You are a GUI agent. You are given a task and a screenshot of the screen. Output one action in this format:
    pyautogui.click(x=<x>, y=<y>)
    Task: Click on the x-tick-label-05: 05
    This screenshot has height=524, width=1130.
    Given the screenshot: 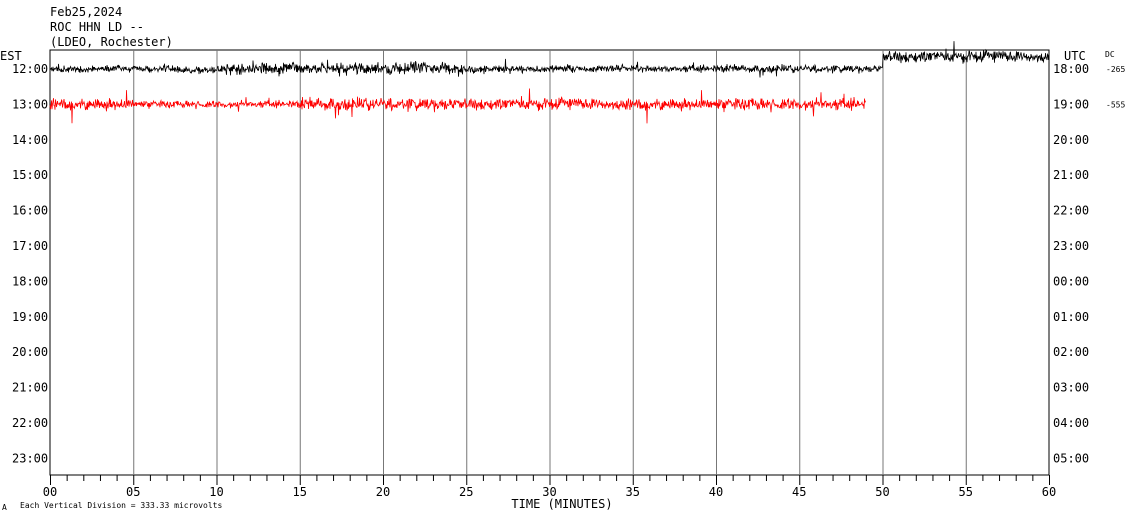 What is the action you would take?
    pyautogui.click(x=133, y=492)
    